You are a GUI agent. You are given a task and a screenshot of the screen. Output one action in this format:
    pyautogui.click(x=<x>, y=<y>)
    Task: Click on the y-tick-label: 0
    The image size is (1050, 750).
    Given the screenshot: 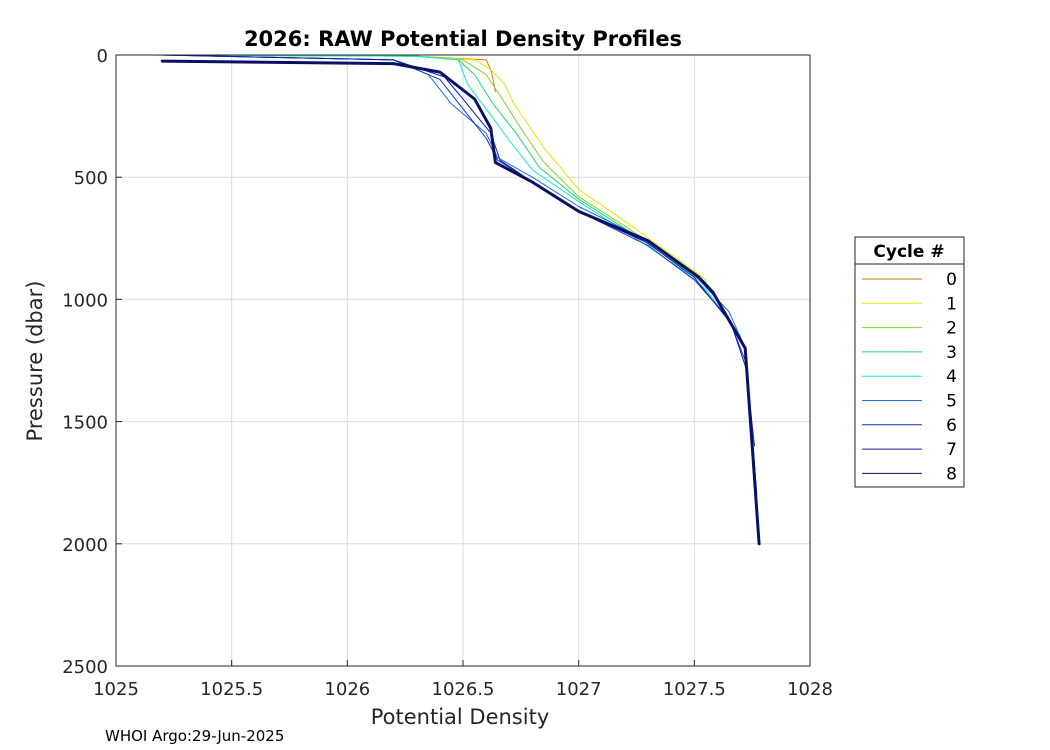 What is the action you would take?
    pyautogui.click(x=102, y=56)
    